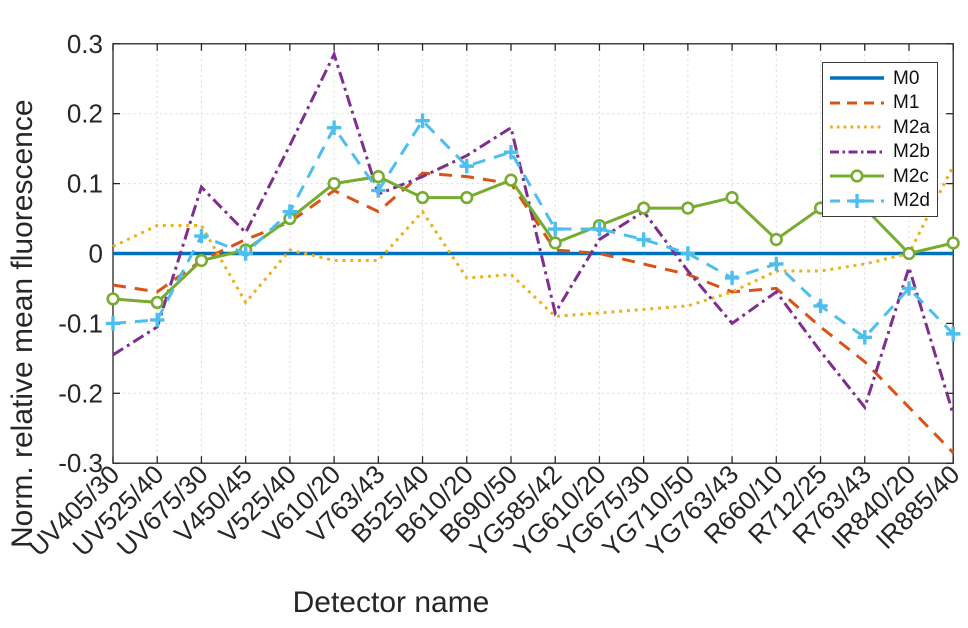 The height and width of the screenshot is (628, 968). Describe the element at coordinates (857, 78) in the screenshot. I see `legend-sample-M0` at that location.